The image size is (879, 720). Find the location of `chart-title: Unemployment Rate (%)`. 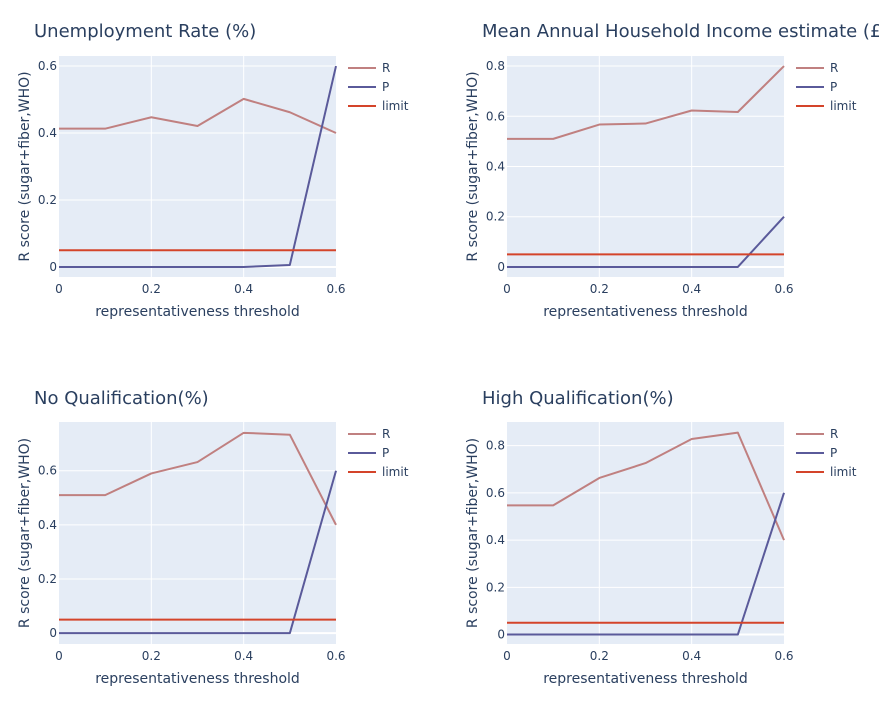

chart-title: Unemployment Rate (%) is located at coordinates (145, 31).